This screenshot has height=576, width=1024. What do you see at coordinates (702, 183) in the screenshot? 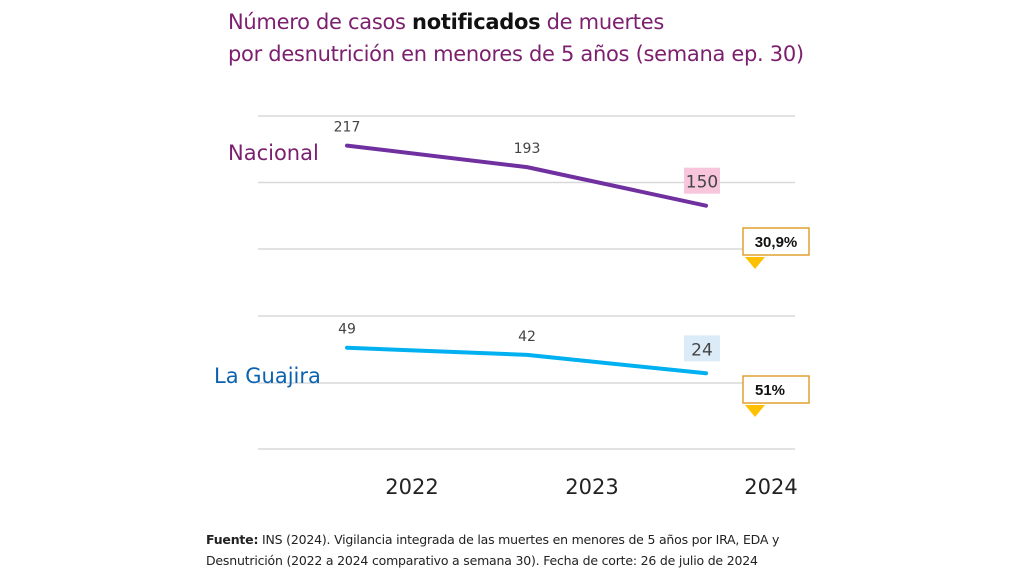
I see `data-label: 150` at bounding box center [702, 183].